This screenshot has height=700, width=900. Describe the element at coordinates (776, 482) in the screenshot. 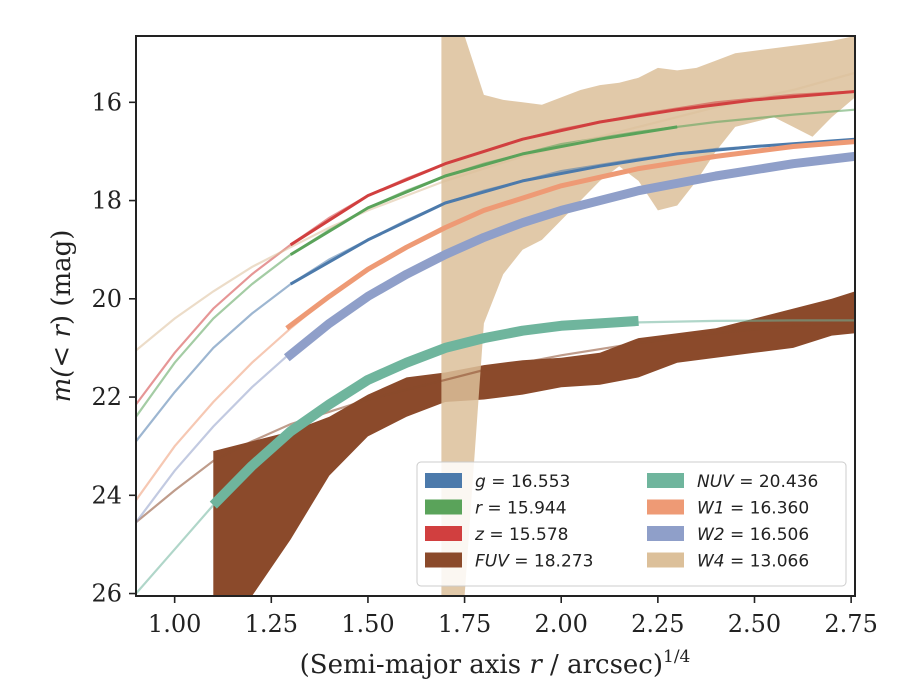

I see `legend-value: = 20.436` at that location.